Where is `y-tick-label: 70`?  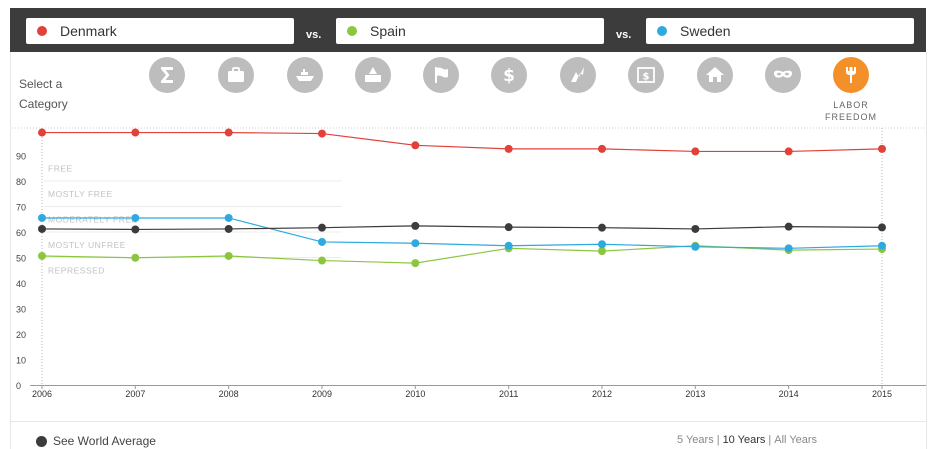 y-tick-label: 70 is located at coordinates (21, 208).